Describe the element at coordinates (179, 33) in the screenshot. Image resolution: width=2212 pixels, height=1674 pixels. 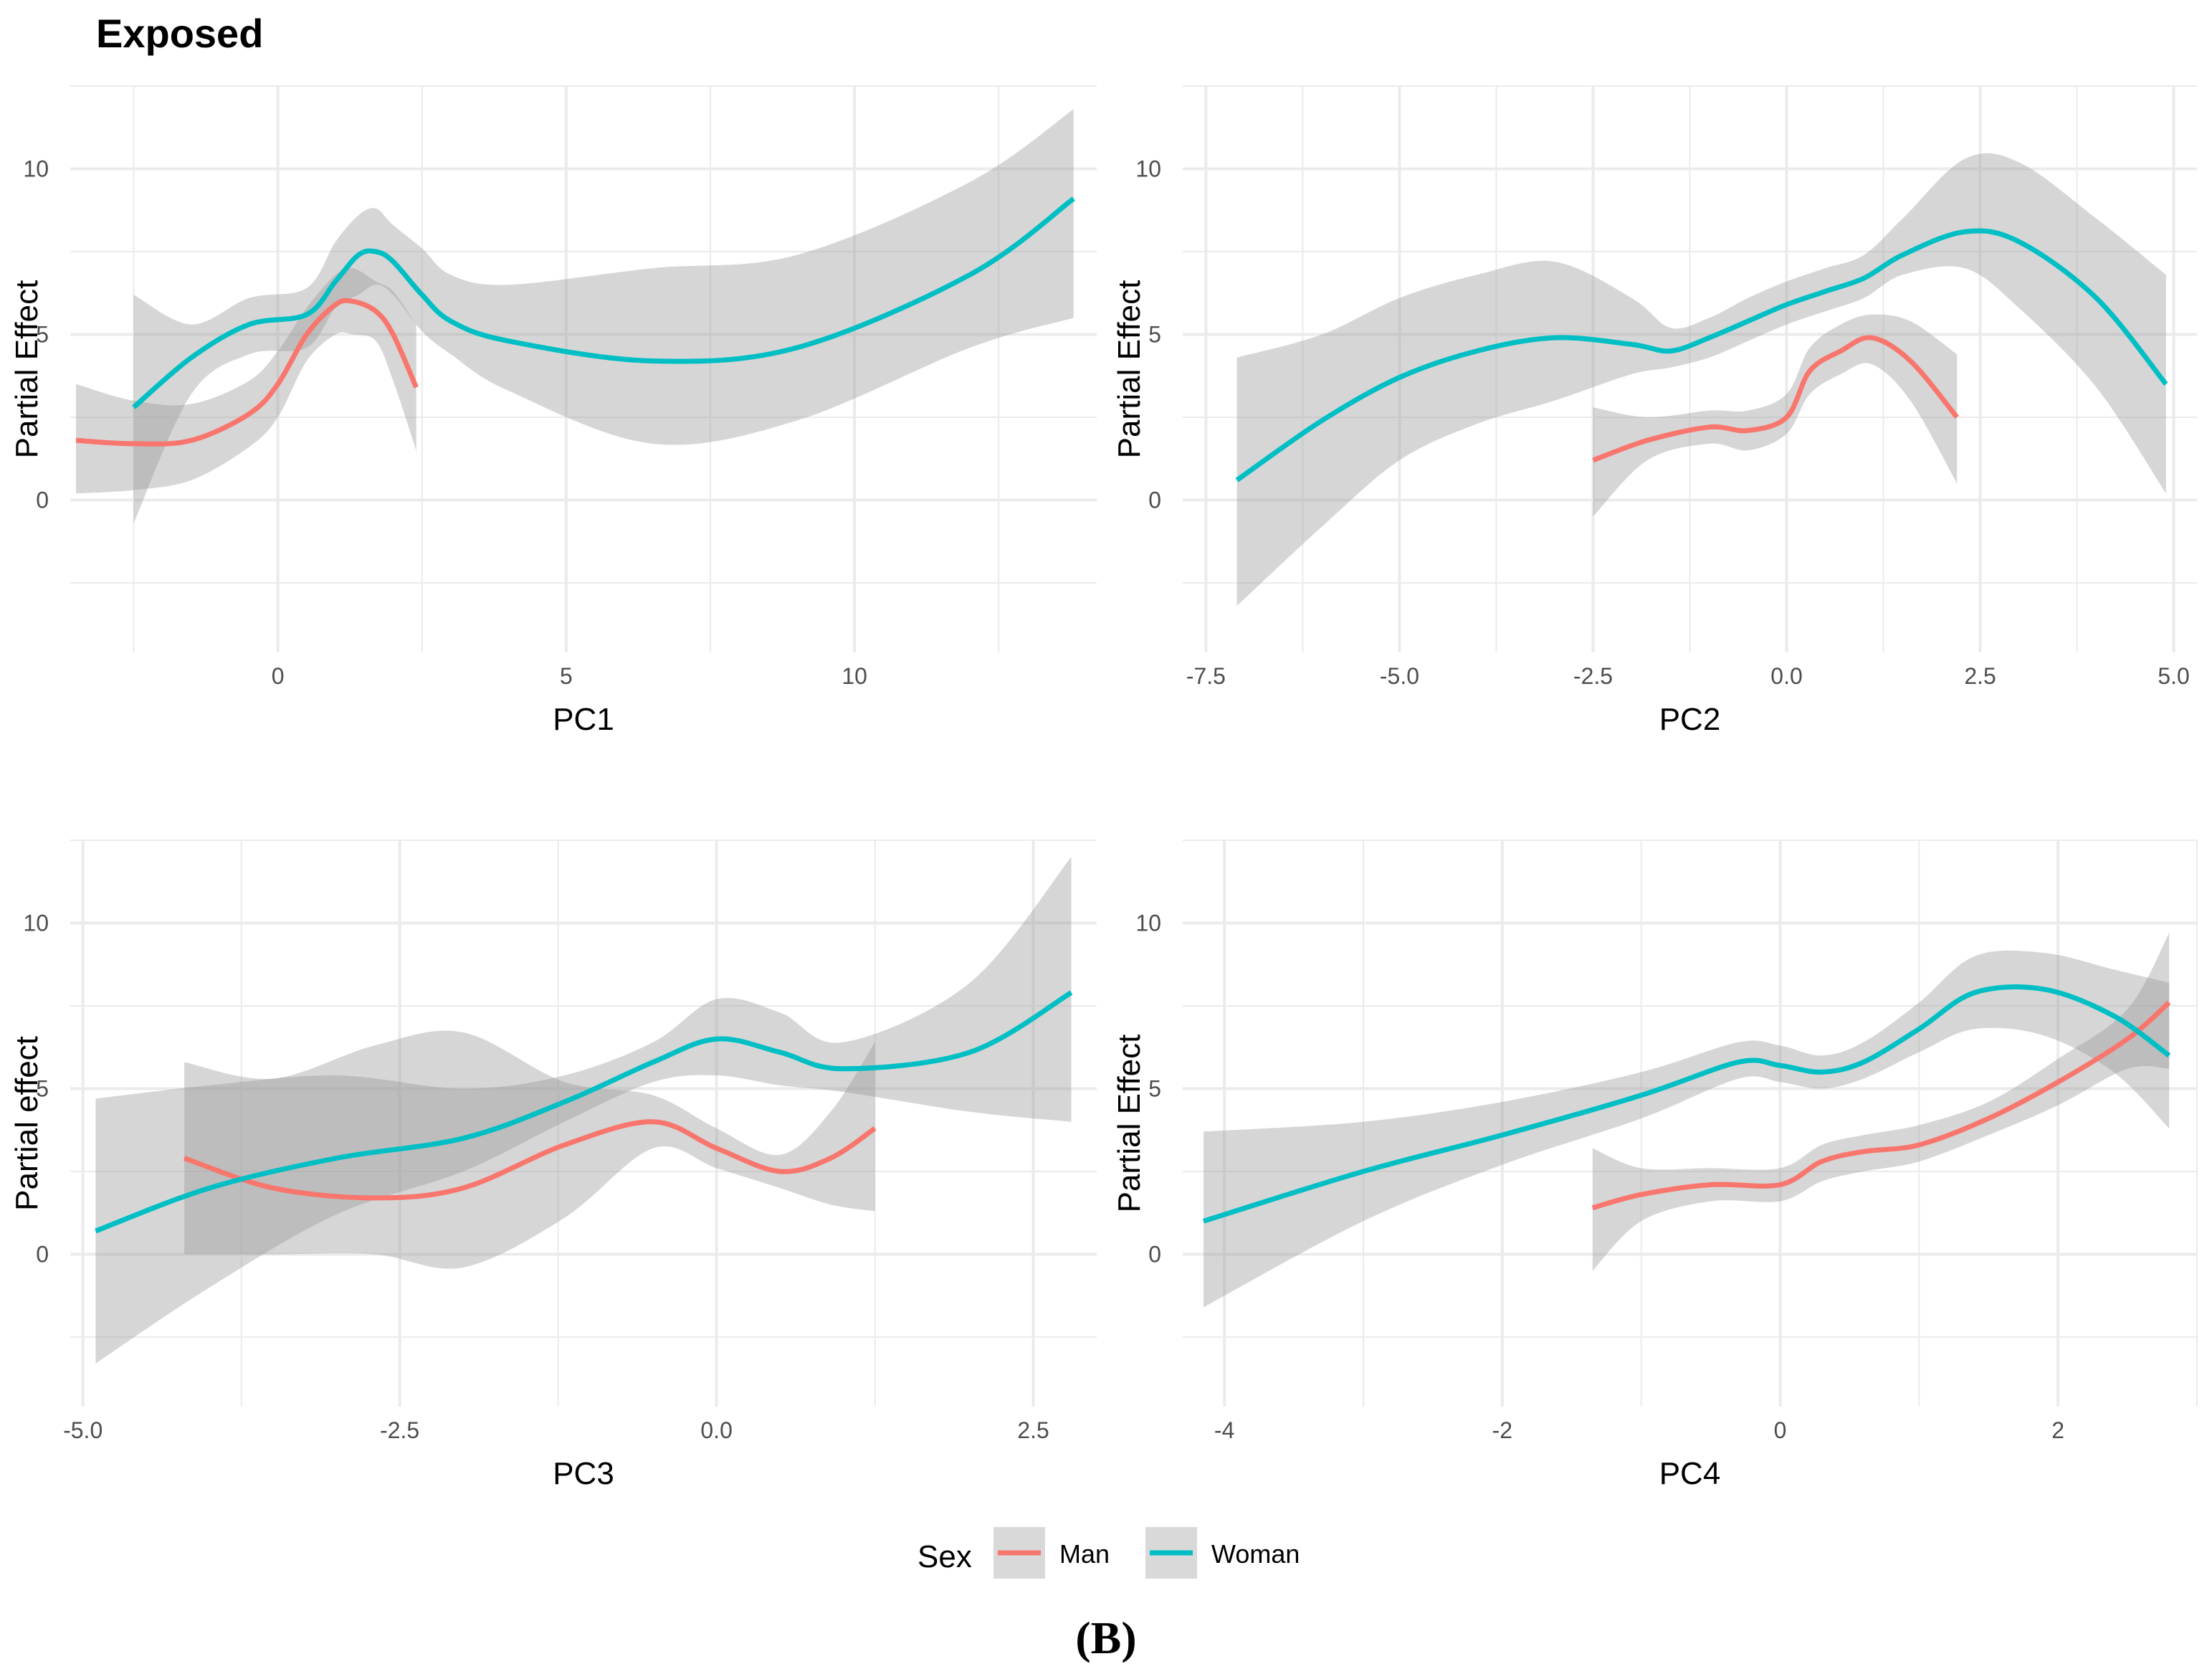
I see `figure-title: Exposed` at that location.